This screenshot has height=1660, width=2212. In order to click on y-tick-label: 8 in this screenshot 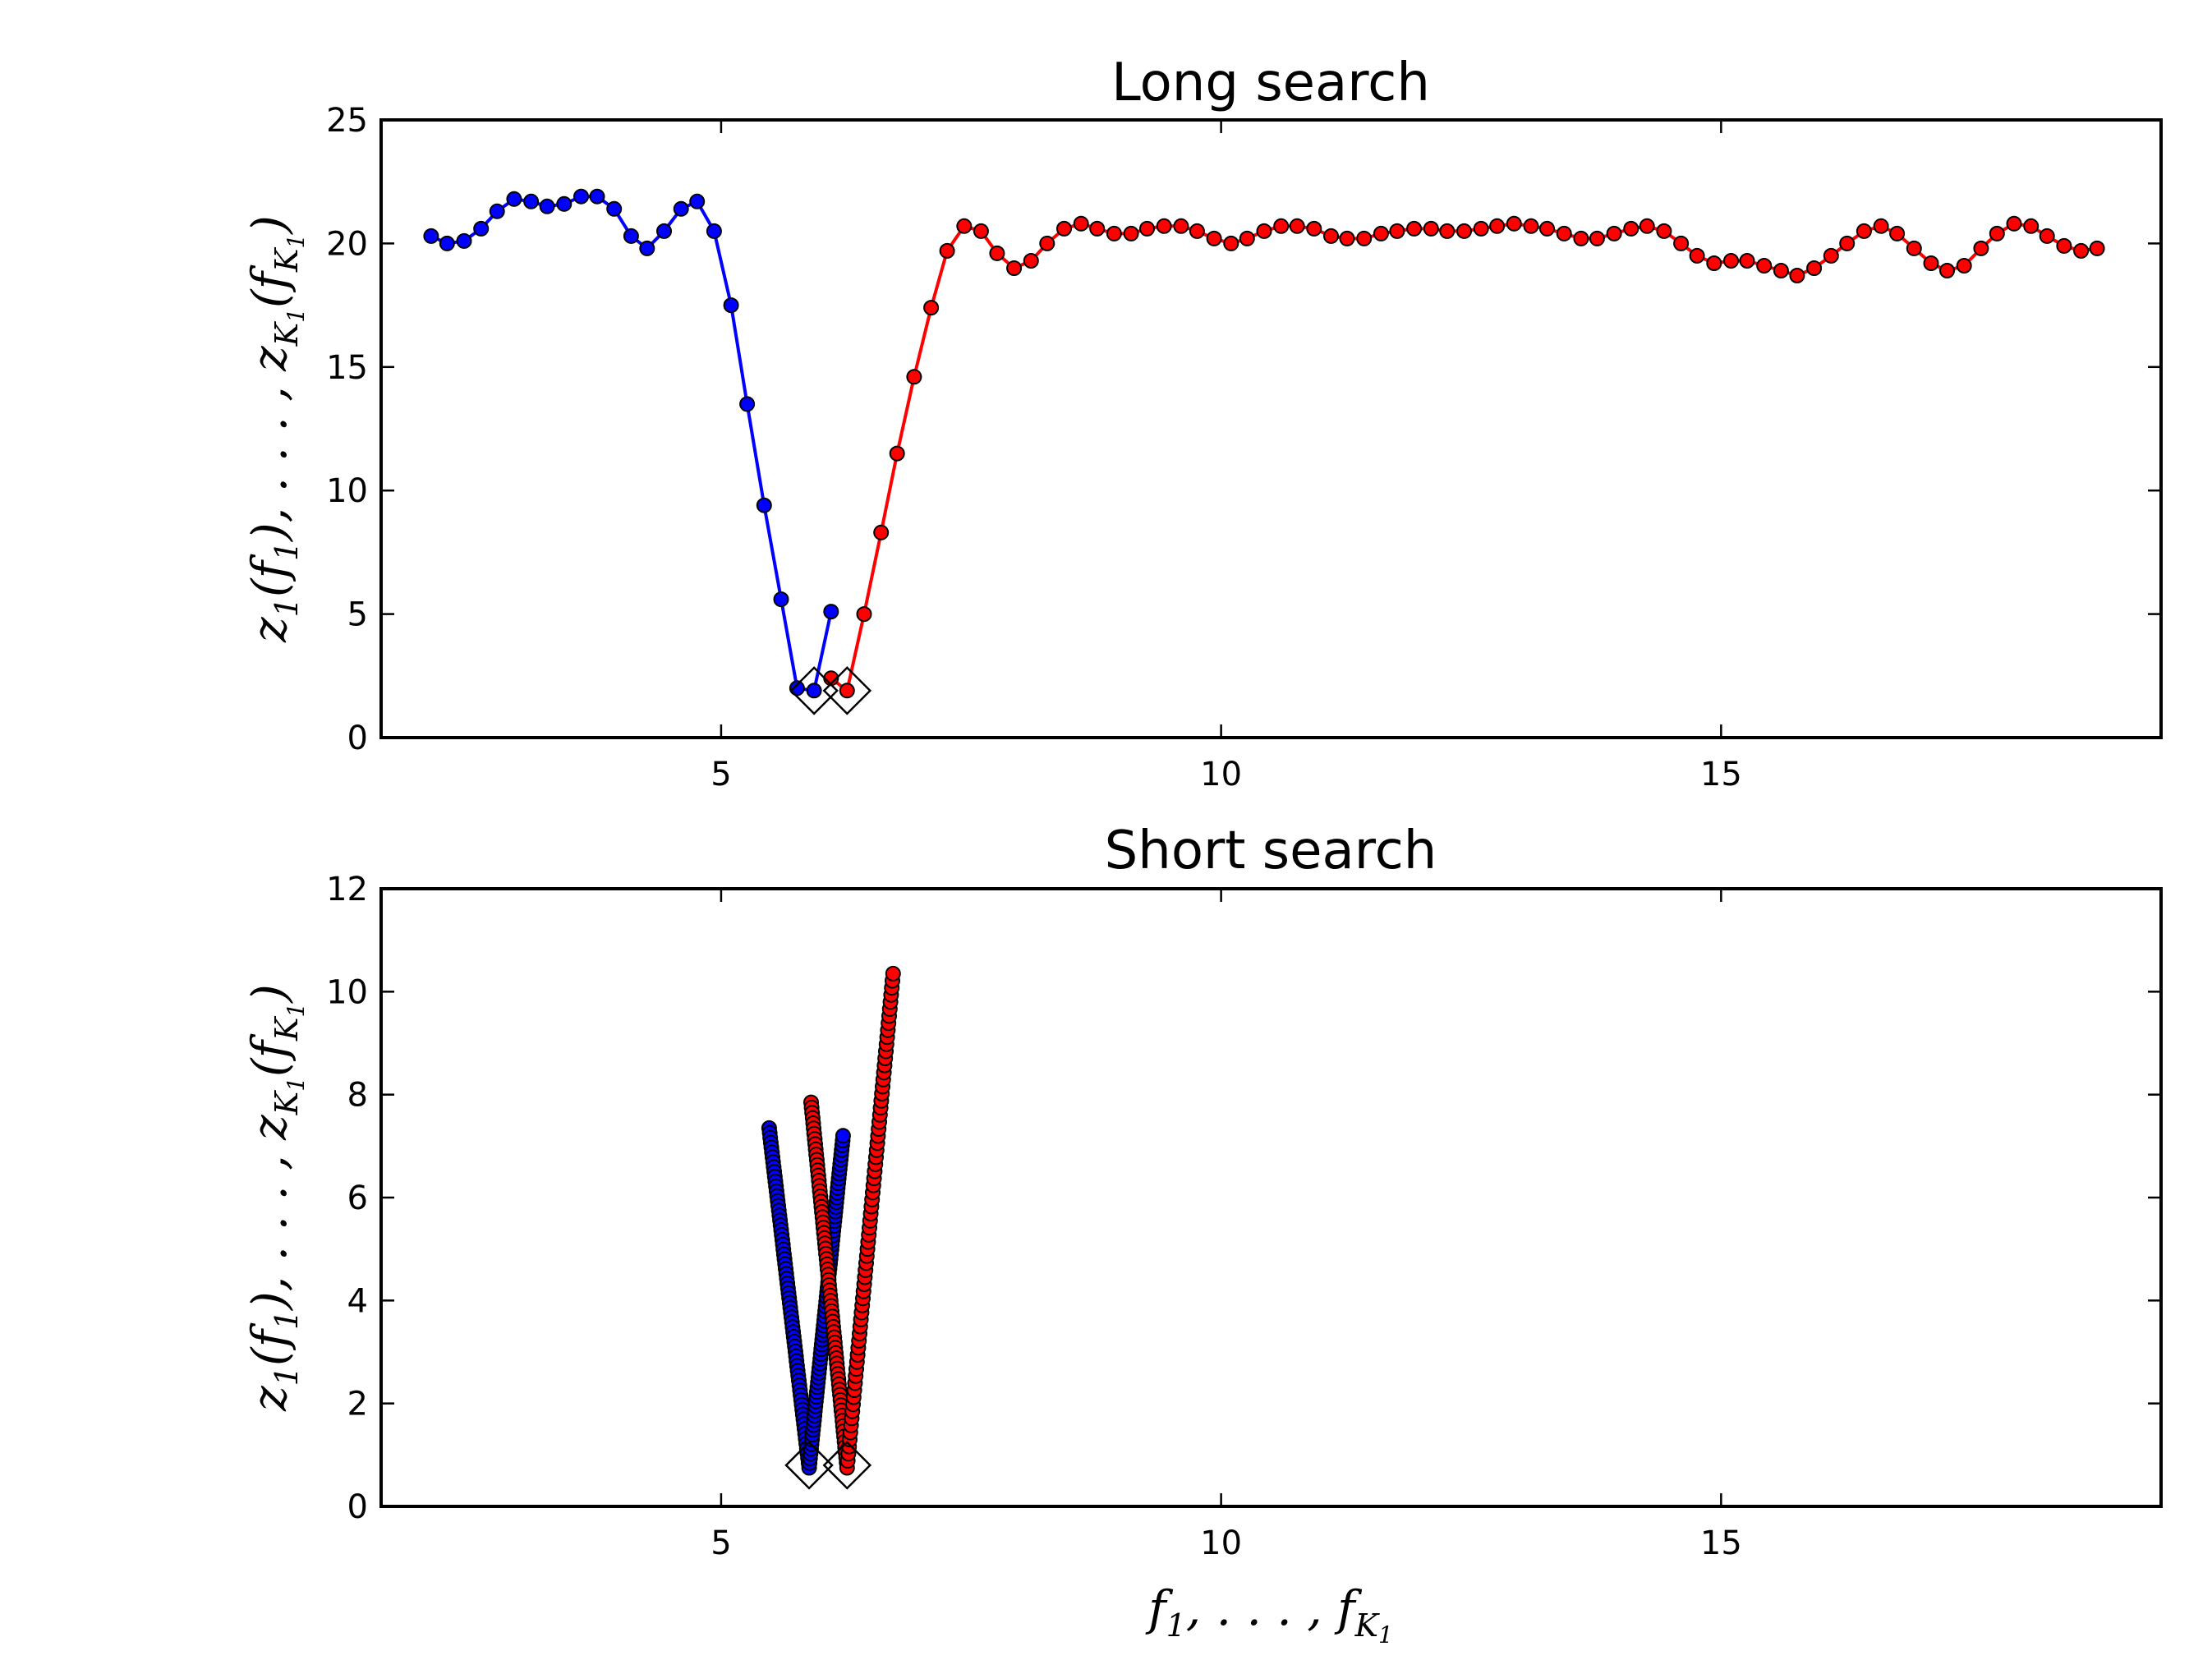, I will do `click(357, 1096)`.